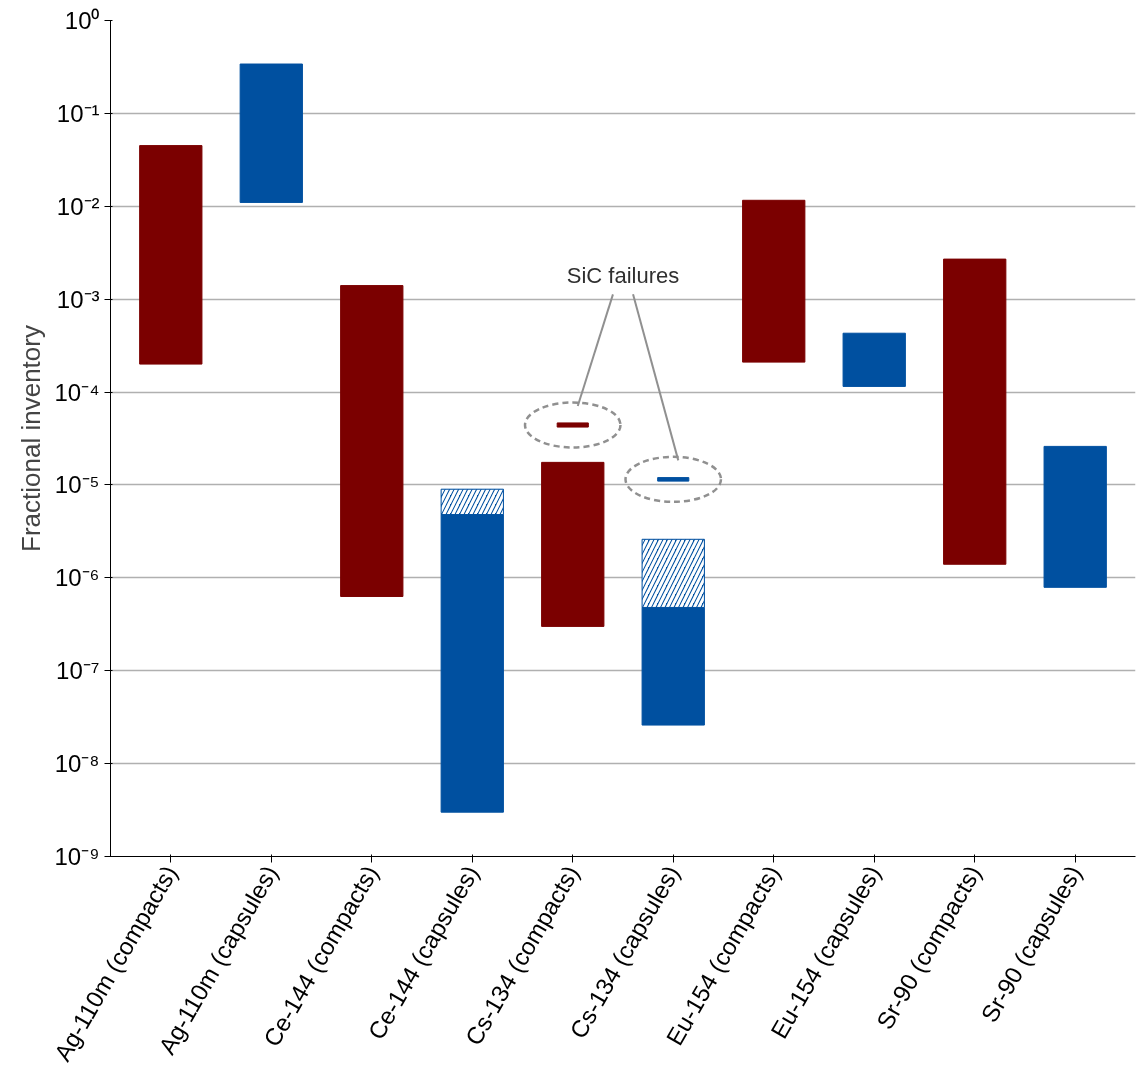 The height and width of the screenshot is (1082, 1147). What do you see at coordinates (623, 275) in the screenshot?
I see `annotation: SiC failures` at bounding box center [623, 275].